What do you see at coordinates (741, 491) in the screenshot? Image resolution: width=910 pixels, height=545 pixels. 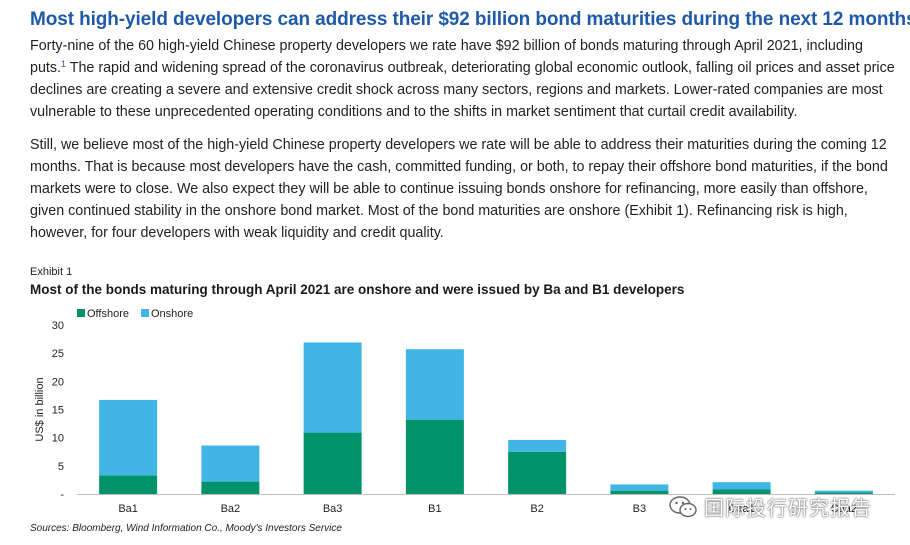 I see `bar-offshore-caa1` at bounding box center [741, 491].